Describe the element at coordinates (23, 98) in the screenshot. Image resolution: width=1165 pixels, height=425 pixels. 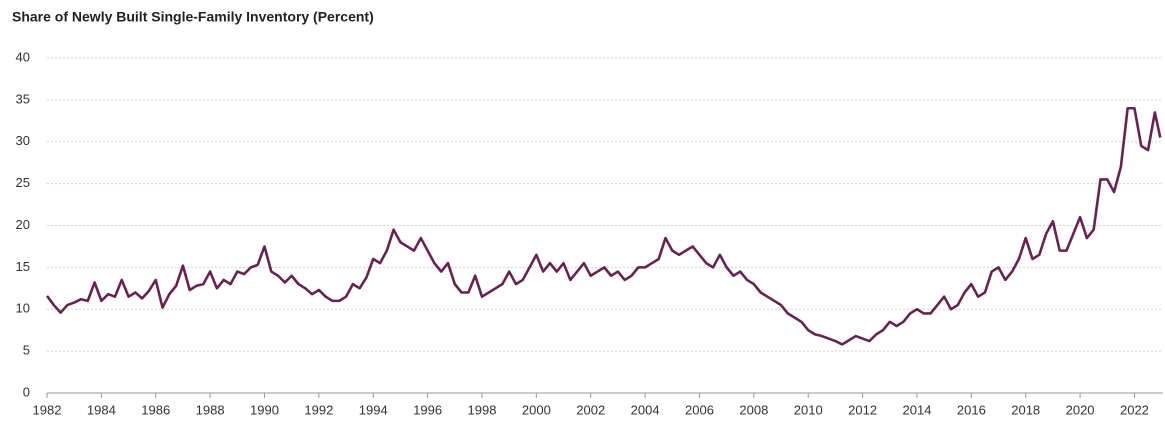
I see `y-tick-label: 35` at that location.